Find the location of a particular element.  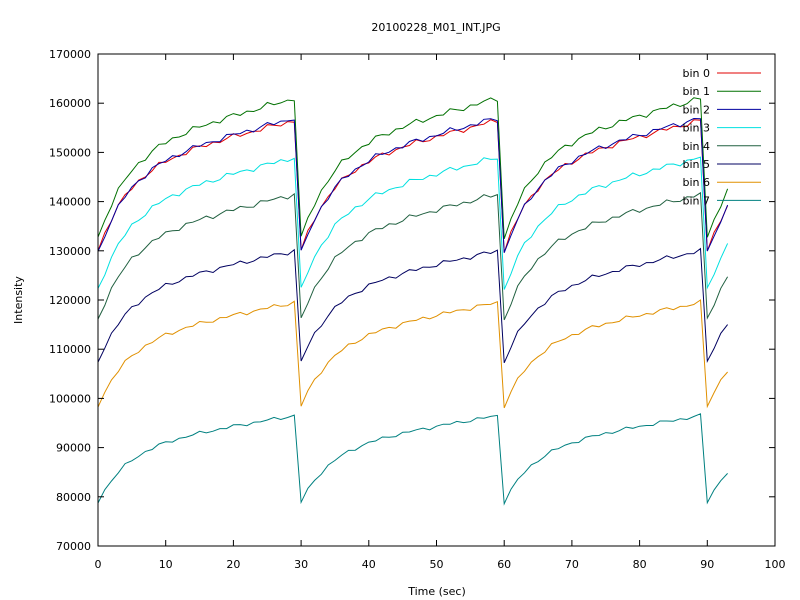

x-axis-label: Time (sec) is located at coordinates (436, 591).